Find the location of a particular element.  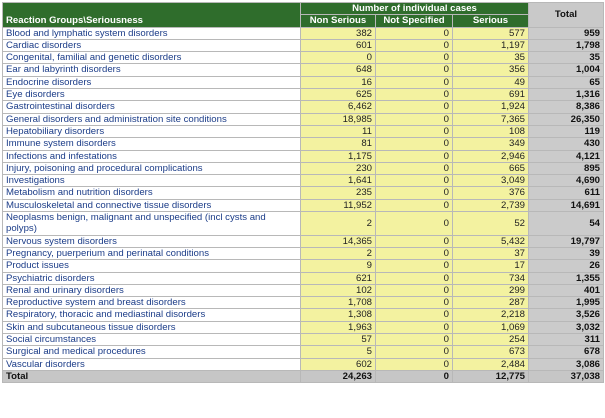

row-label: Skin and subcutaneous tissue disorders is located at coordinates (151, 327).